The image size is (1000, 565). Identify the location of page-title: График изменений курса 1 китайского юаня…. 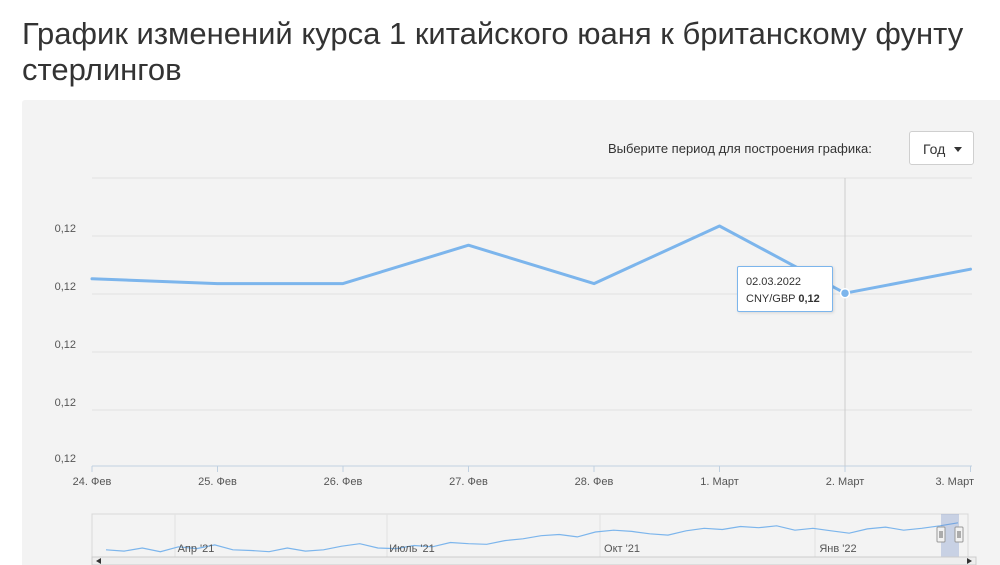
(493, 51).